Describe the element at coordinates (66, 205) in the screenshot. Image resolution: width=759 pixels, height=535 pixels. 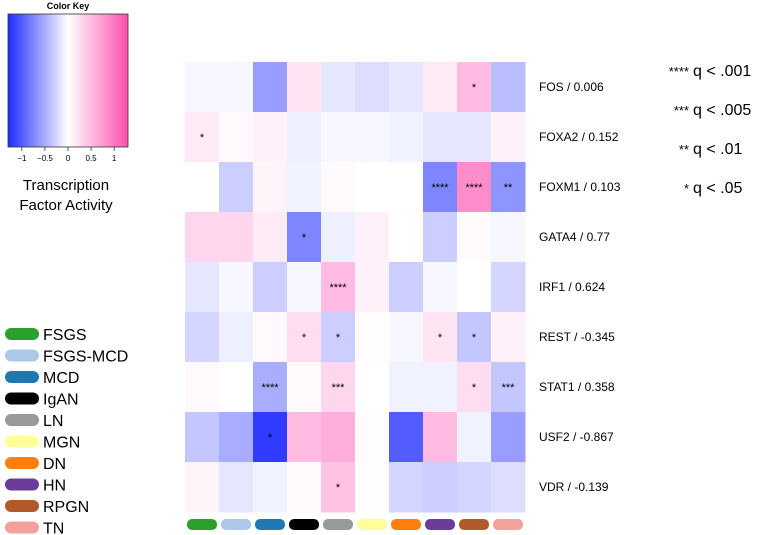
I see `color-key-caption-line2: Factor Activity` at that location.